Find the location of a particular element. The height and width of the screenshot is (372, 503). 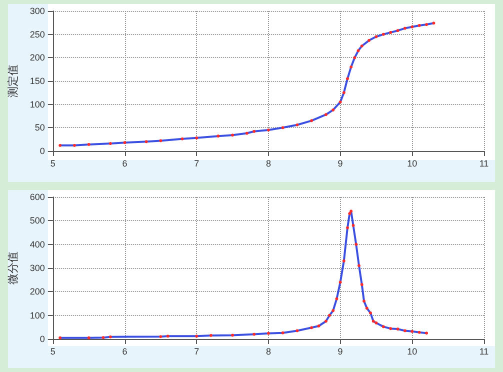

y-tick-label: 400 is located at coordinates (37, 244).